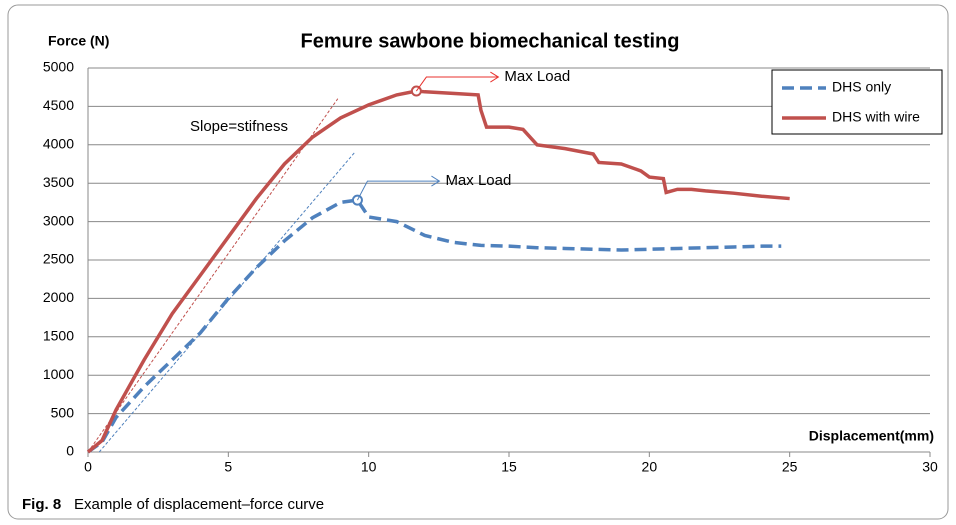 The height and width of the screenshot is (525, 956). What do you see at coordinates (58, 297) in the screenshot?
I see `y-tick-label: 2000` at bounding box center [58, 297].